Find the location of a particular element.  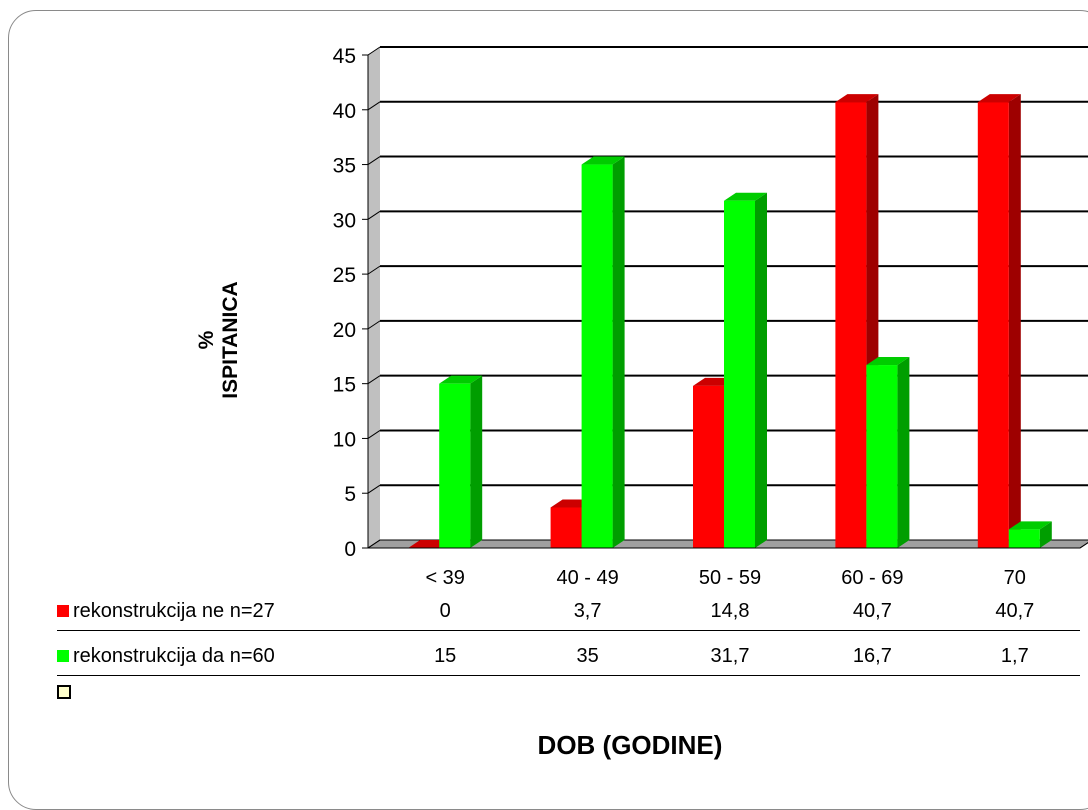

data-label: 0 is located at coordinates (445, 611).